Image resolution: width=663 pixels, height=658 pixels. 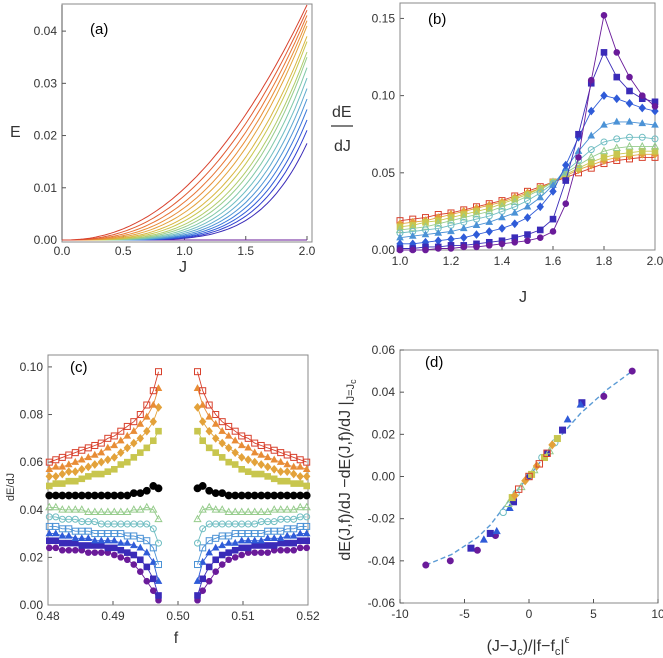 I want to click on x-tick-label: 1.0, so click(x=184, y=251).